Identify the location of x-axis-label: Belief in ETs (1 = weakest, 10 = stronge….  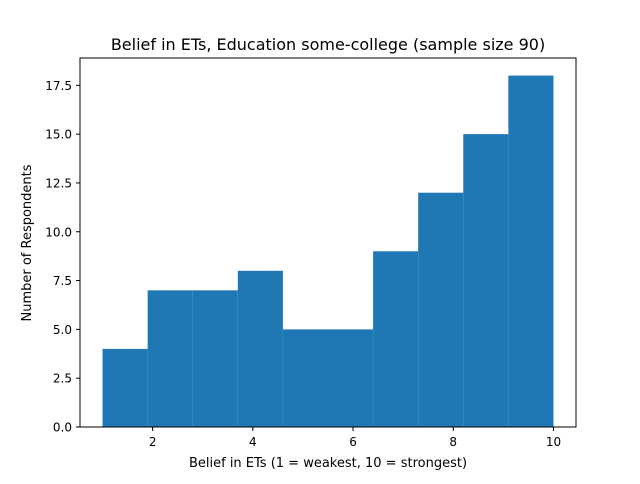
(328, 463).